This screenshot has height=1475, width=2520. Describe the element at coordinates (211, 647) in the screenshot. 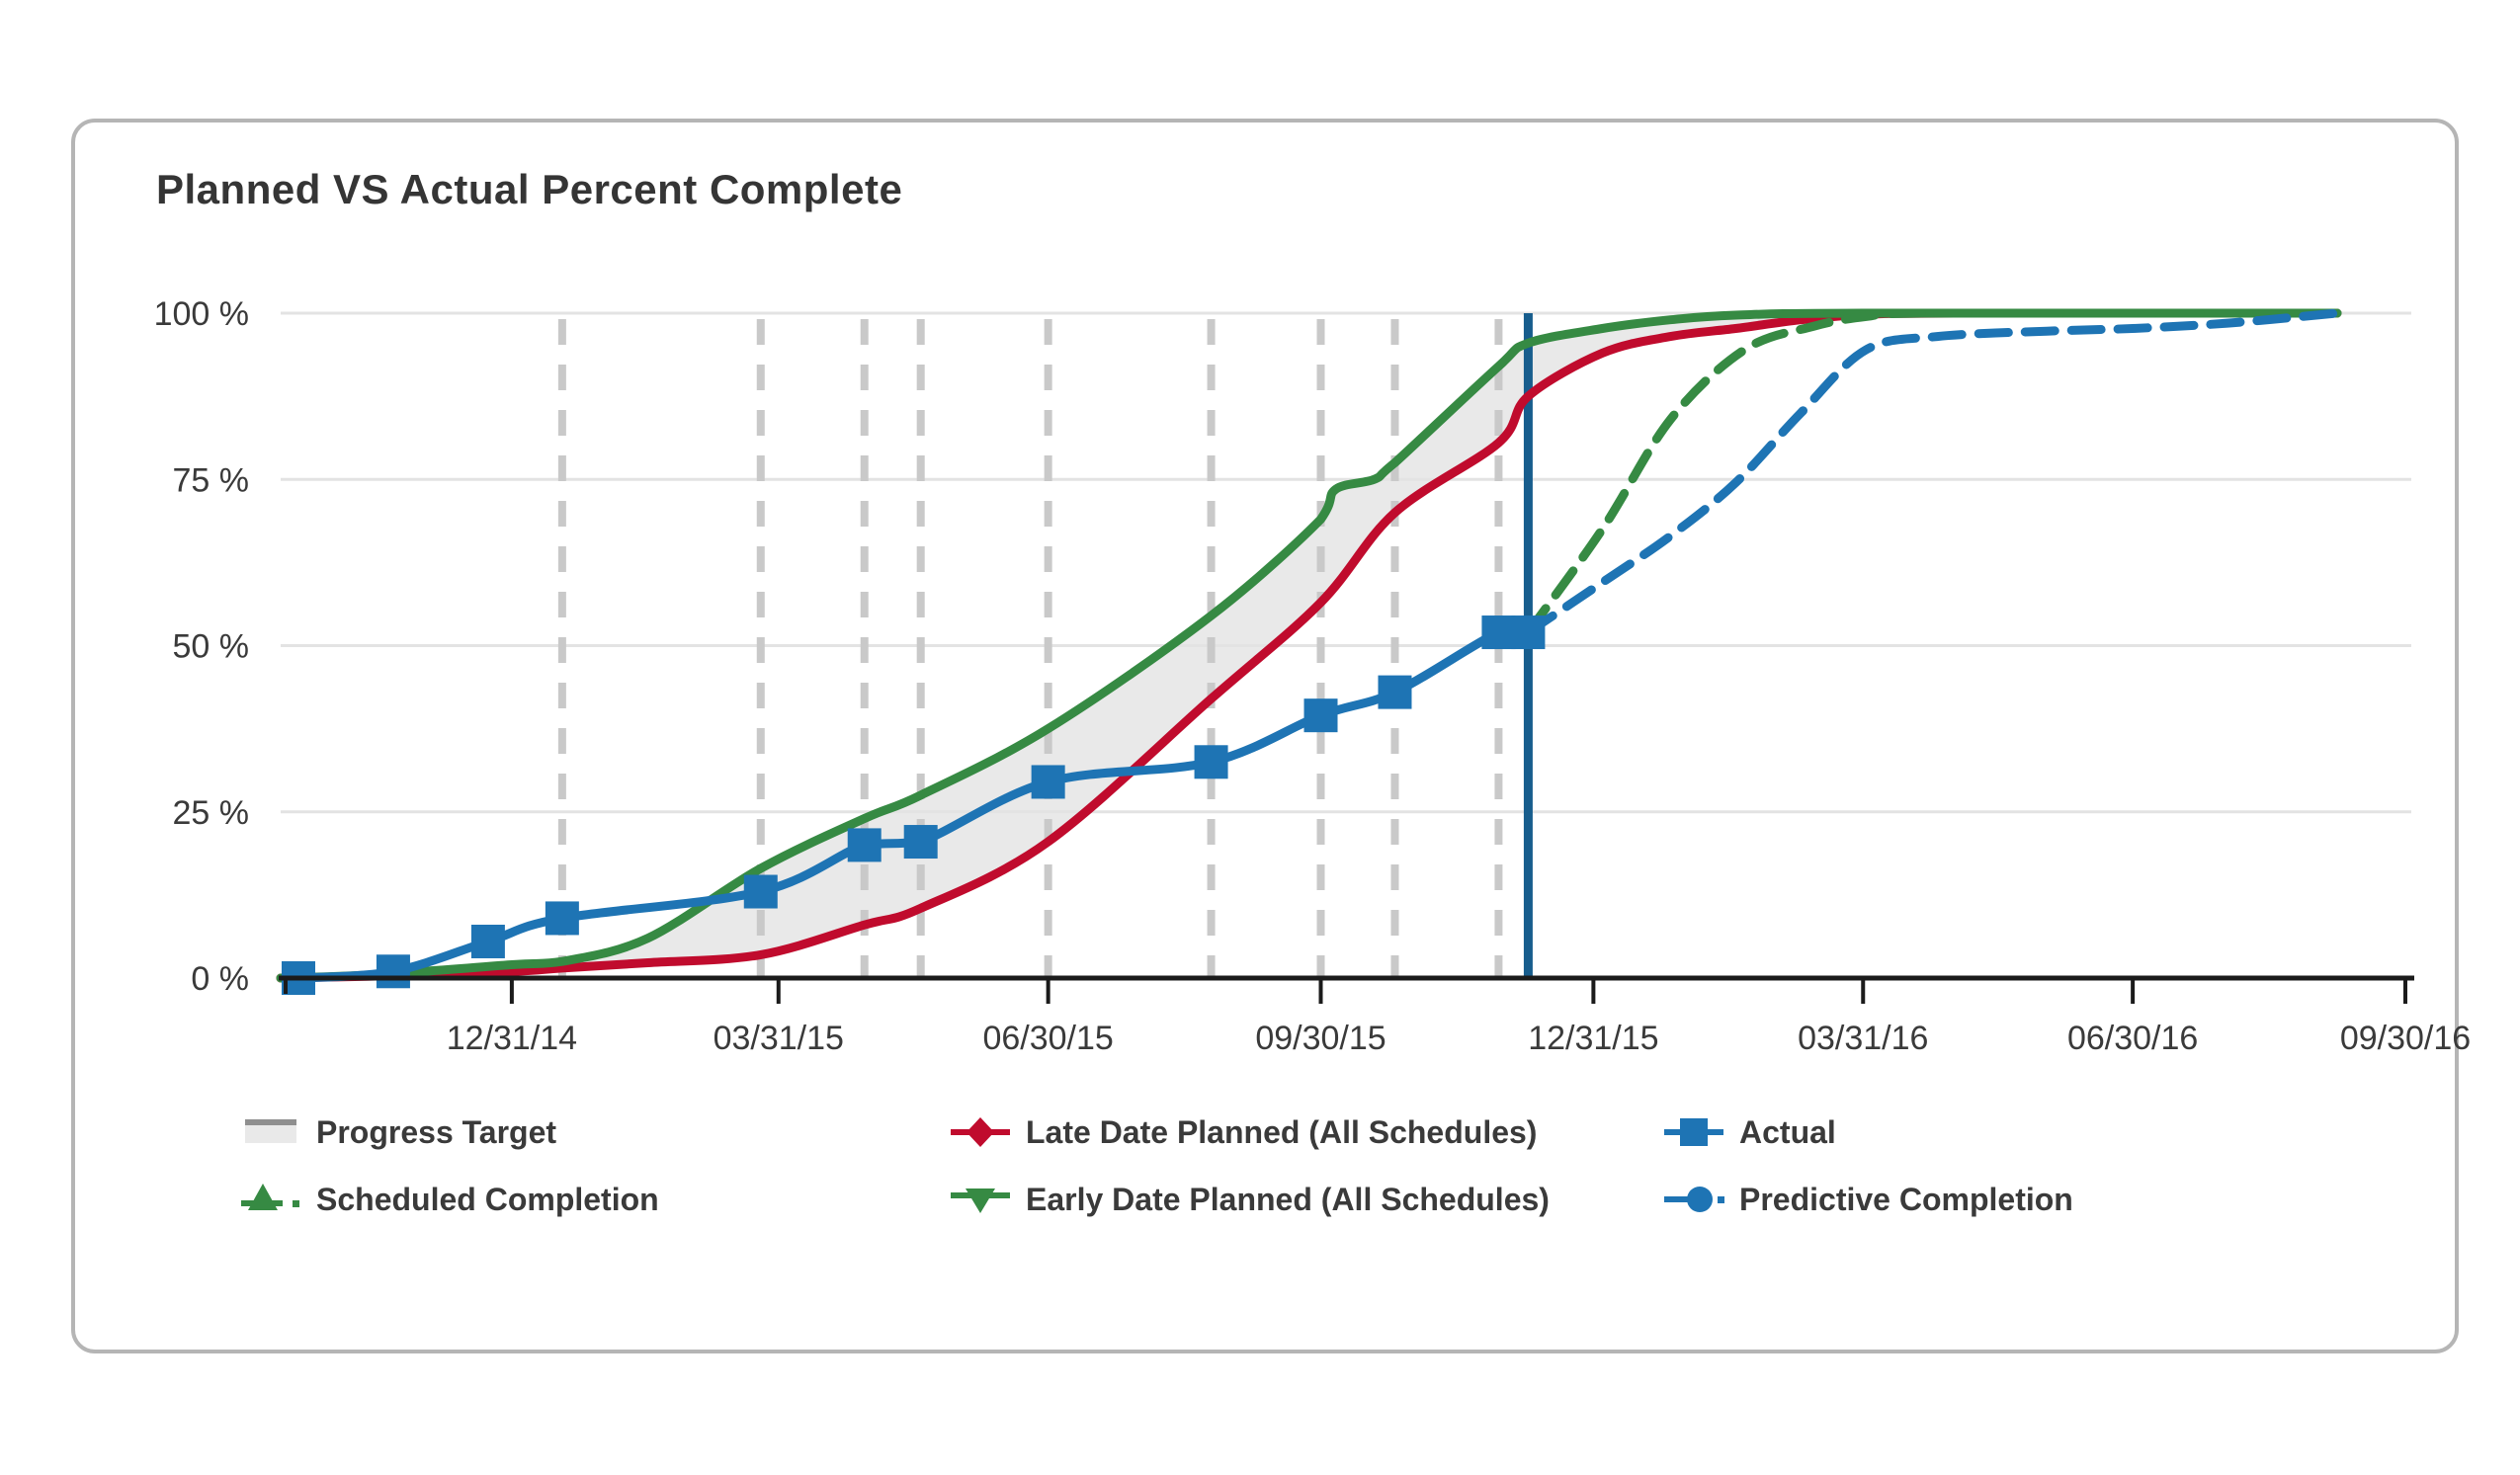

I see `y-axis-label: 50 %` at that location.